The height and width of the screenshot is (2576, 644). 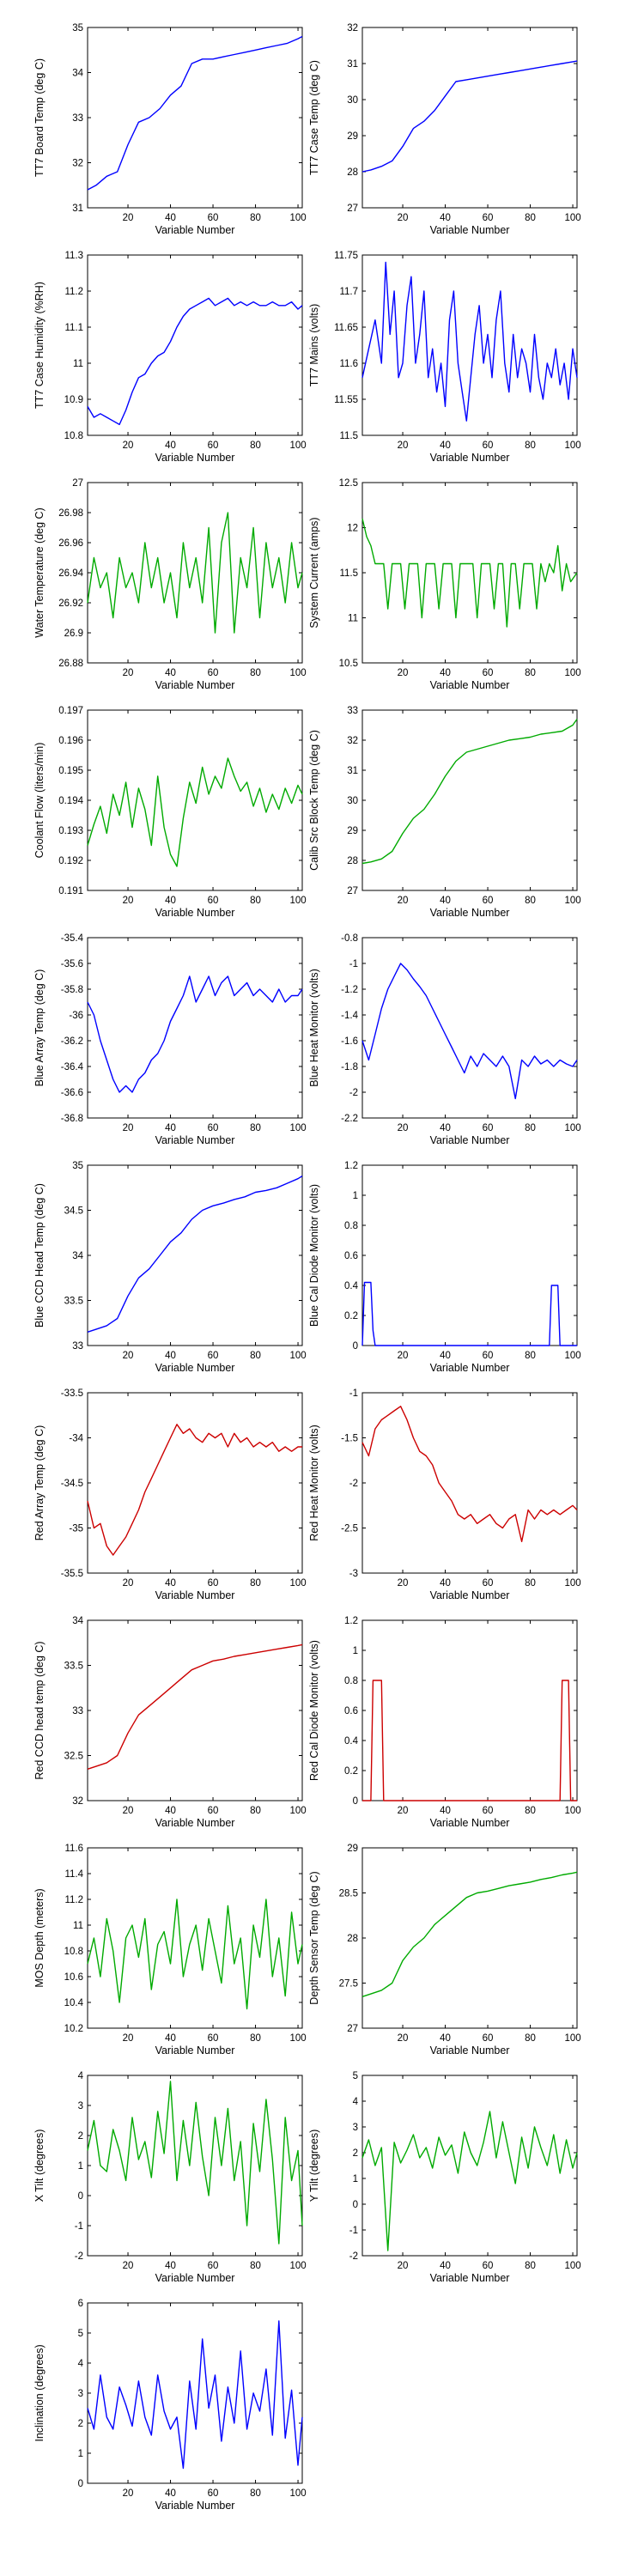 I want to click on y-axis-label: Blue Cal Diode Monitor (volts), so click(x=314, y=1255).